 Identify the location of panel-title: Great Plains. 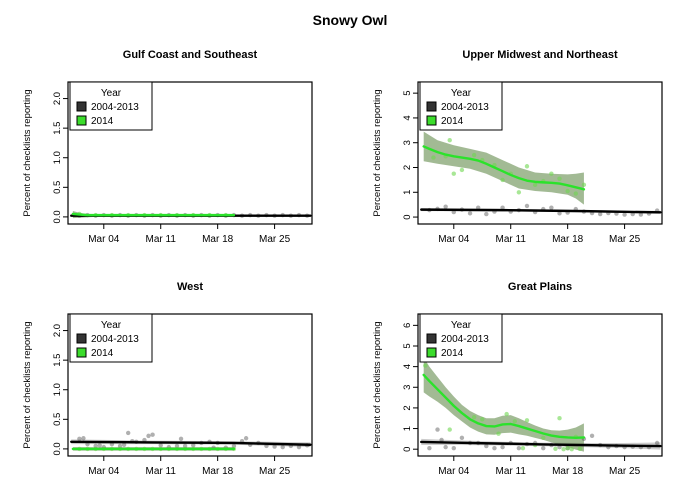
(540, 287).